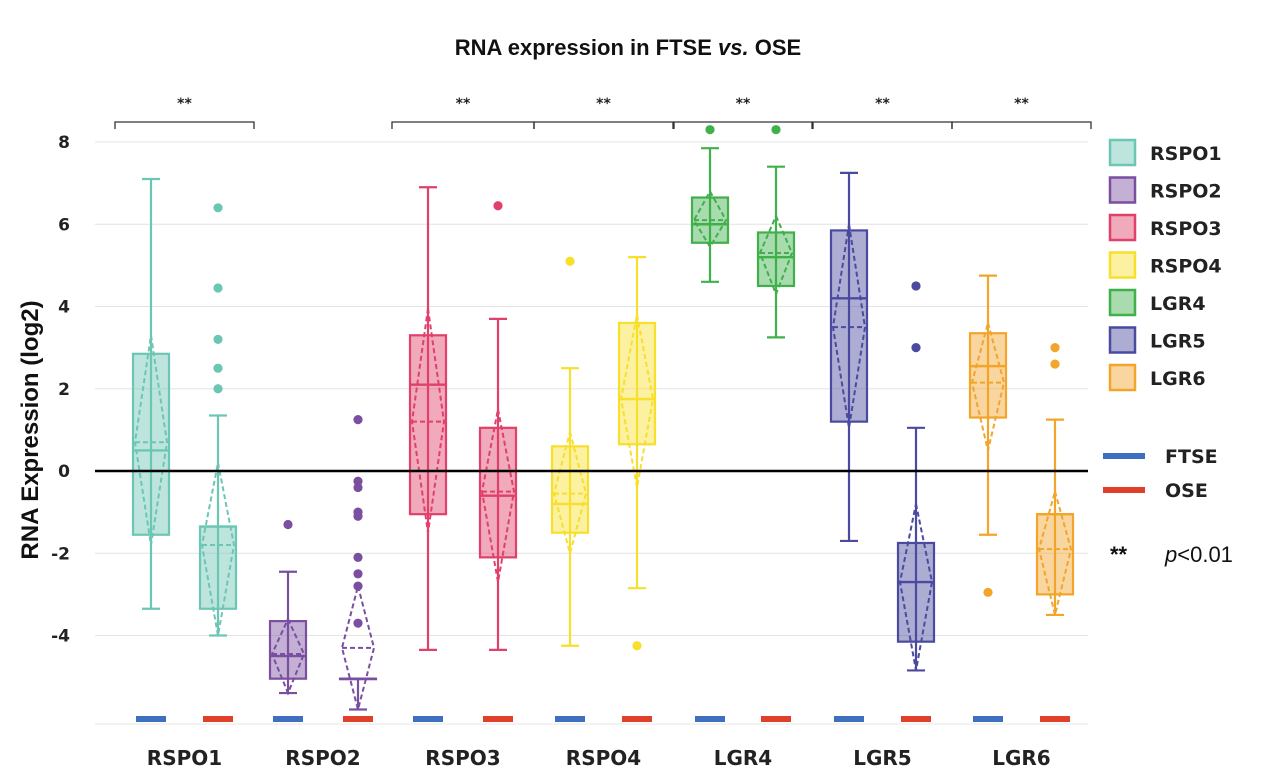 The height and width of the screenshot is (780, 1280). I want to click on p-value-note: ** p<0.01, so click(1171, 554).